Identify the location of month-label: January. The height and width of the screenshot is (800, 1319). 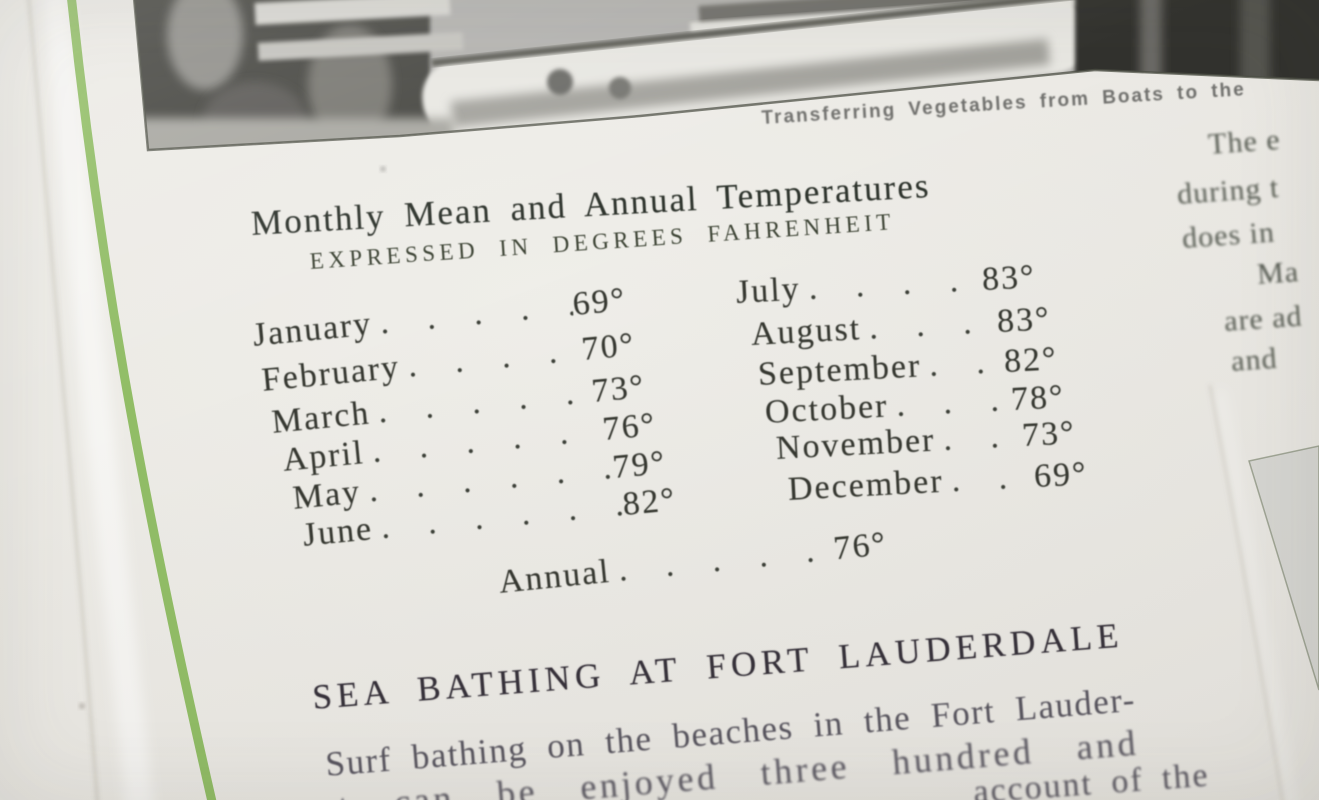
(312, 329).